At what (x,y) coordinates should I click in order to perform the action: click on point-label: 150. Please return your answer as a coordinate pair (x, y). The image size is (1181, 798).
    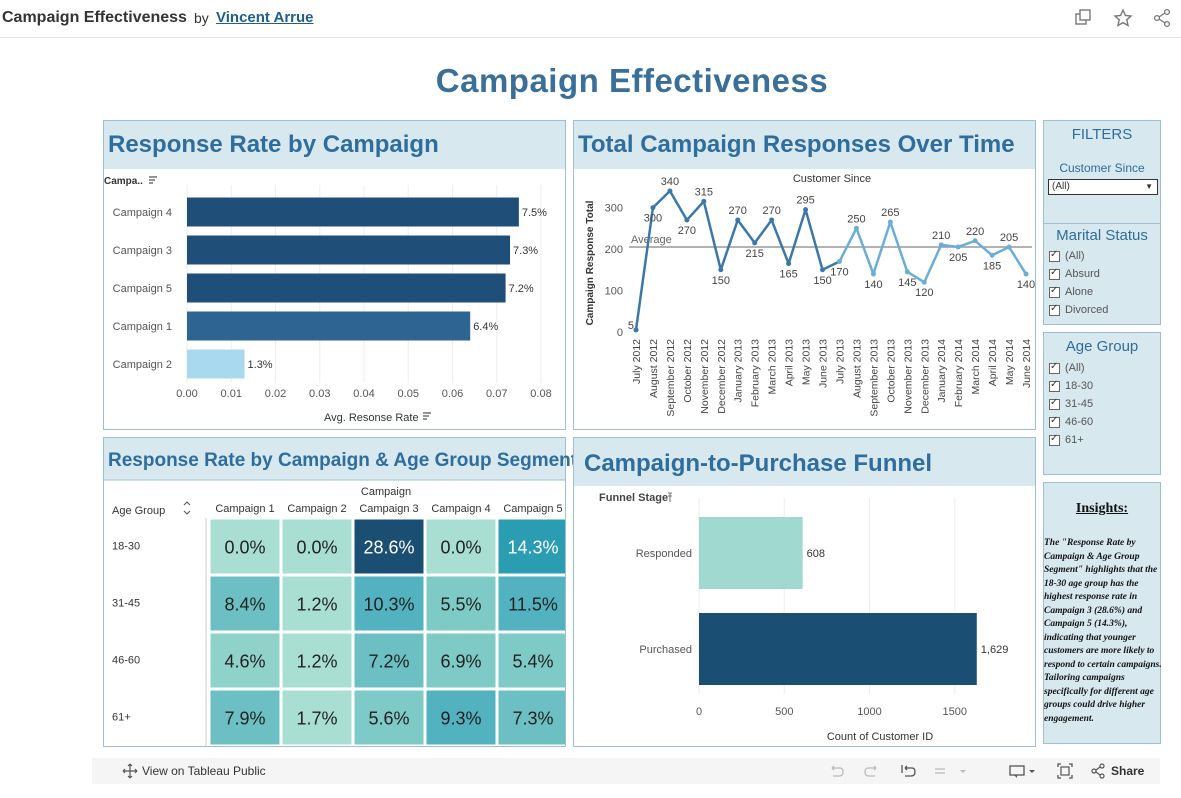
    Looking at the image, I should click on (721, 281).